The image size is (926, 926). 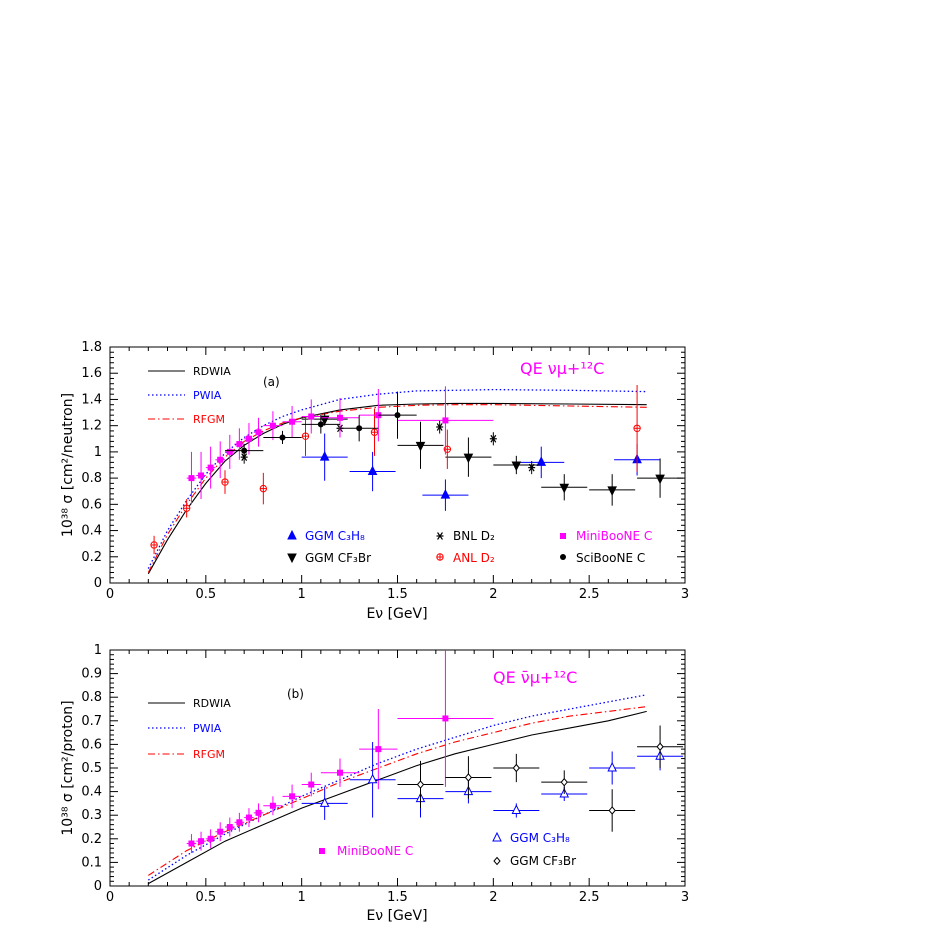 I want to click on curve-rdwia, so click(x=397, y=797).